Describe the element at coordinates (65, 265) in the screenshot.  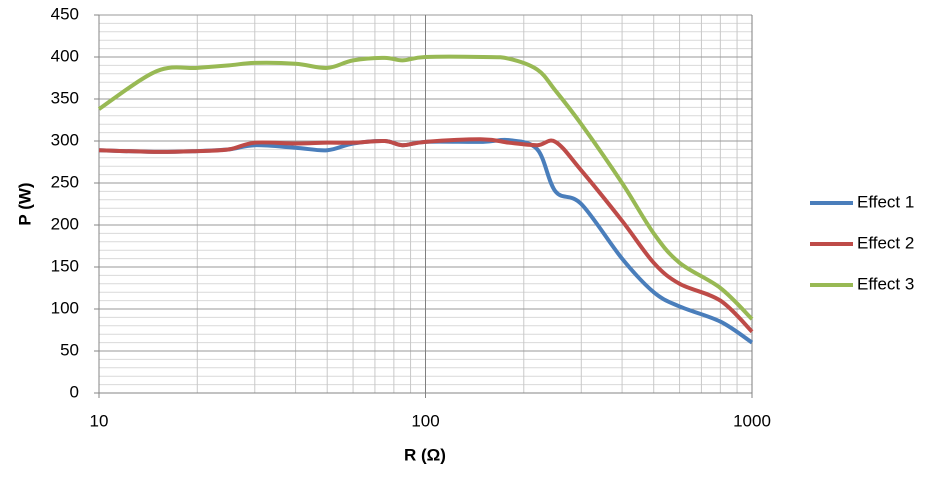
I see `y-tick-label: 150` at that location.